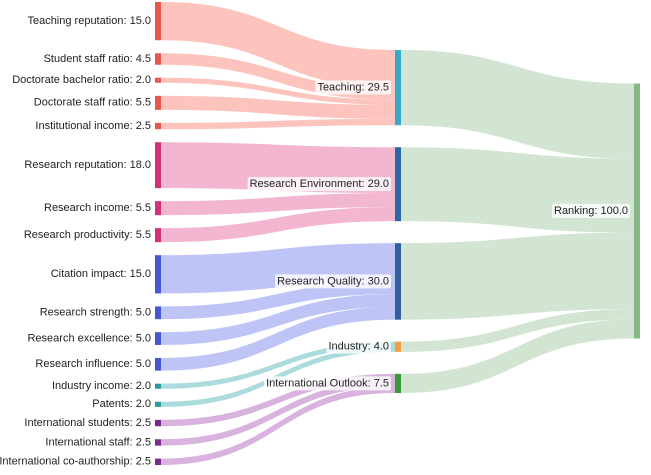 The height and width of the screenshot is (475, 651). Describe the element at coordinates (75, 462) in the screenshot. I see `leaf-label: International co-authorship: 2.5` at that location.